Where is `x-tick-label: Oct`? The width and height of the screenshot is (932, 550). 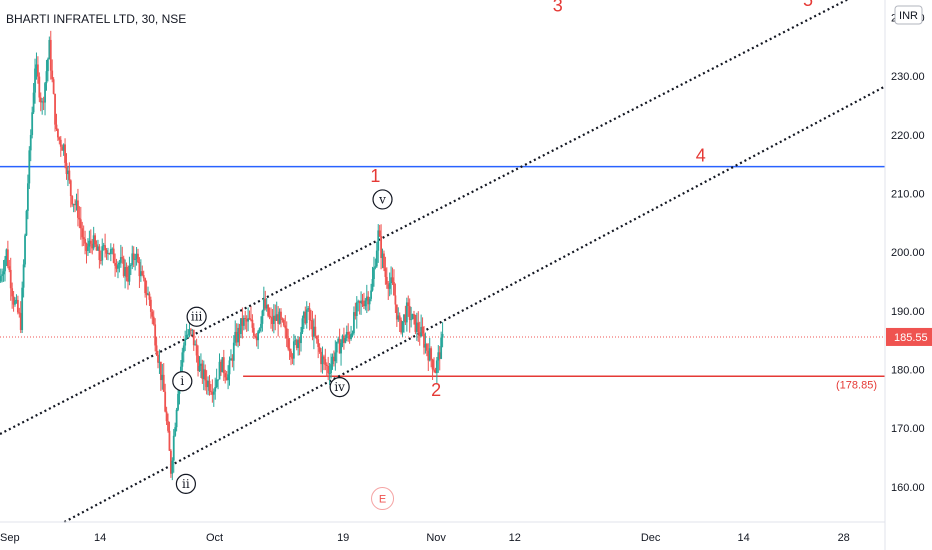 x-tick-label: Oct is located at coordinates (214, 538).